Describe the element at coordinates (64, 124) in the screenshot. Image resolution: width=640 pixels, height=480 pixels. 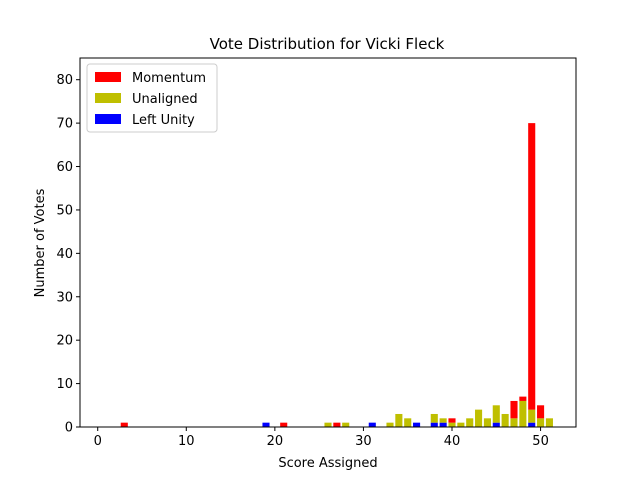
I see `y-tick-label-70: 70` at that location.